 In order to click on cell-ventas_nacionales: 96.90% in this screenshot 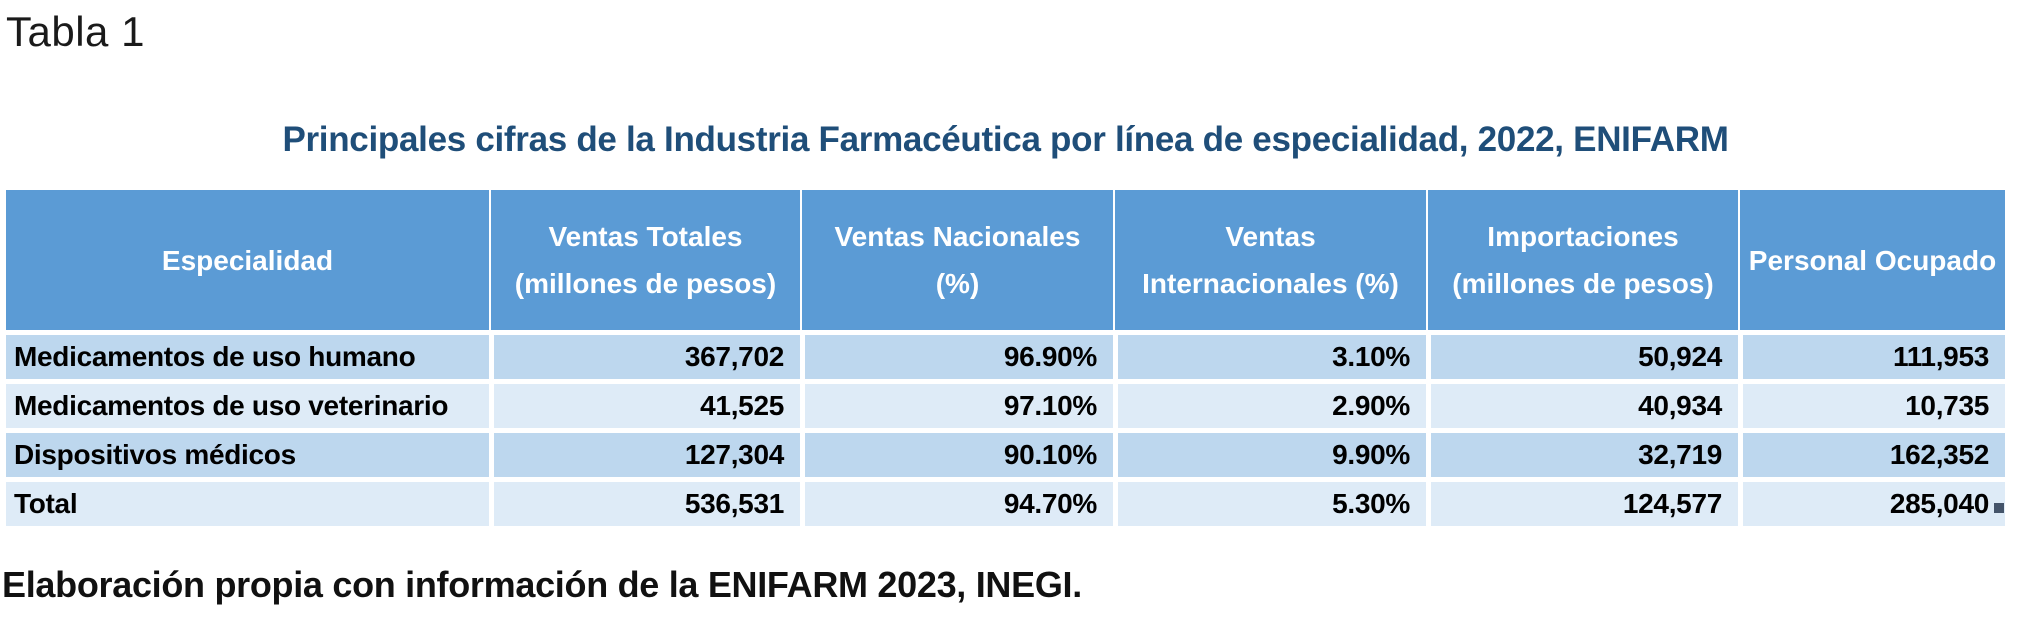, I will do `click(956, 357)`.